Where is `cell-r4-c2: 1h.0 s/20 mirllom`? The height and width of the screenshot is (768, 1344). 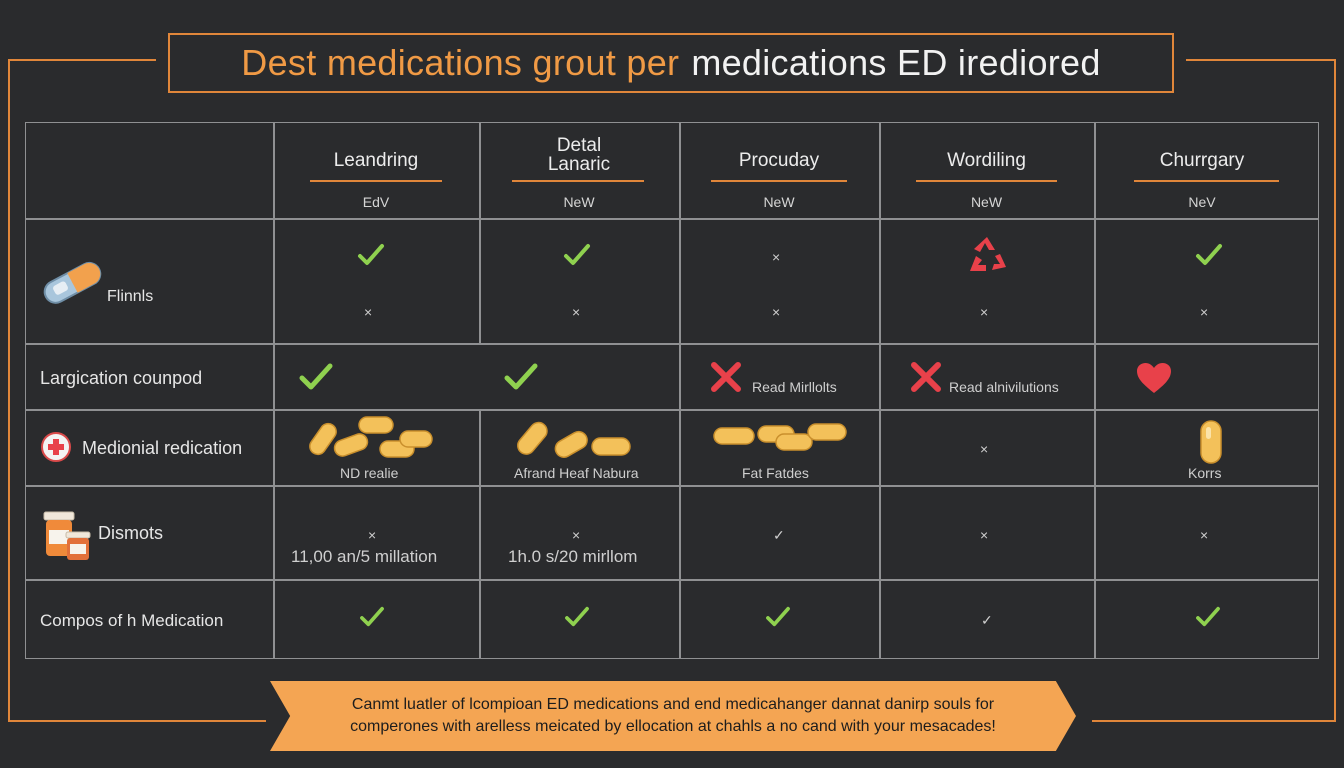 cell-r4-c2: 1h.0 s/20 mirllom is located at coordinates (573, 556).